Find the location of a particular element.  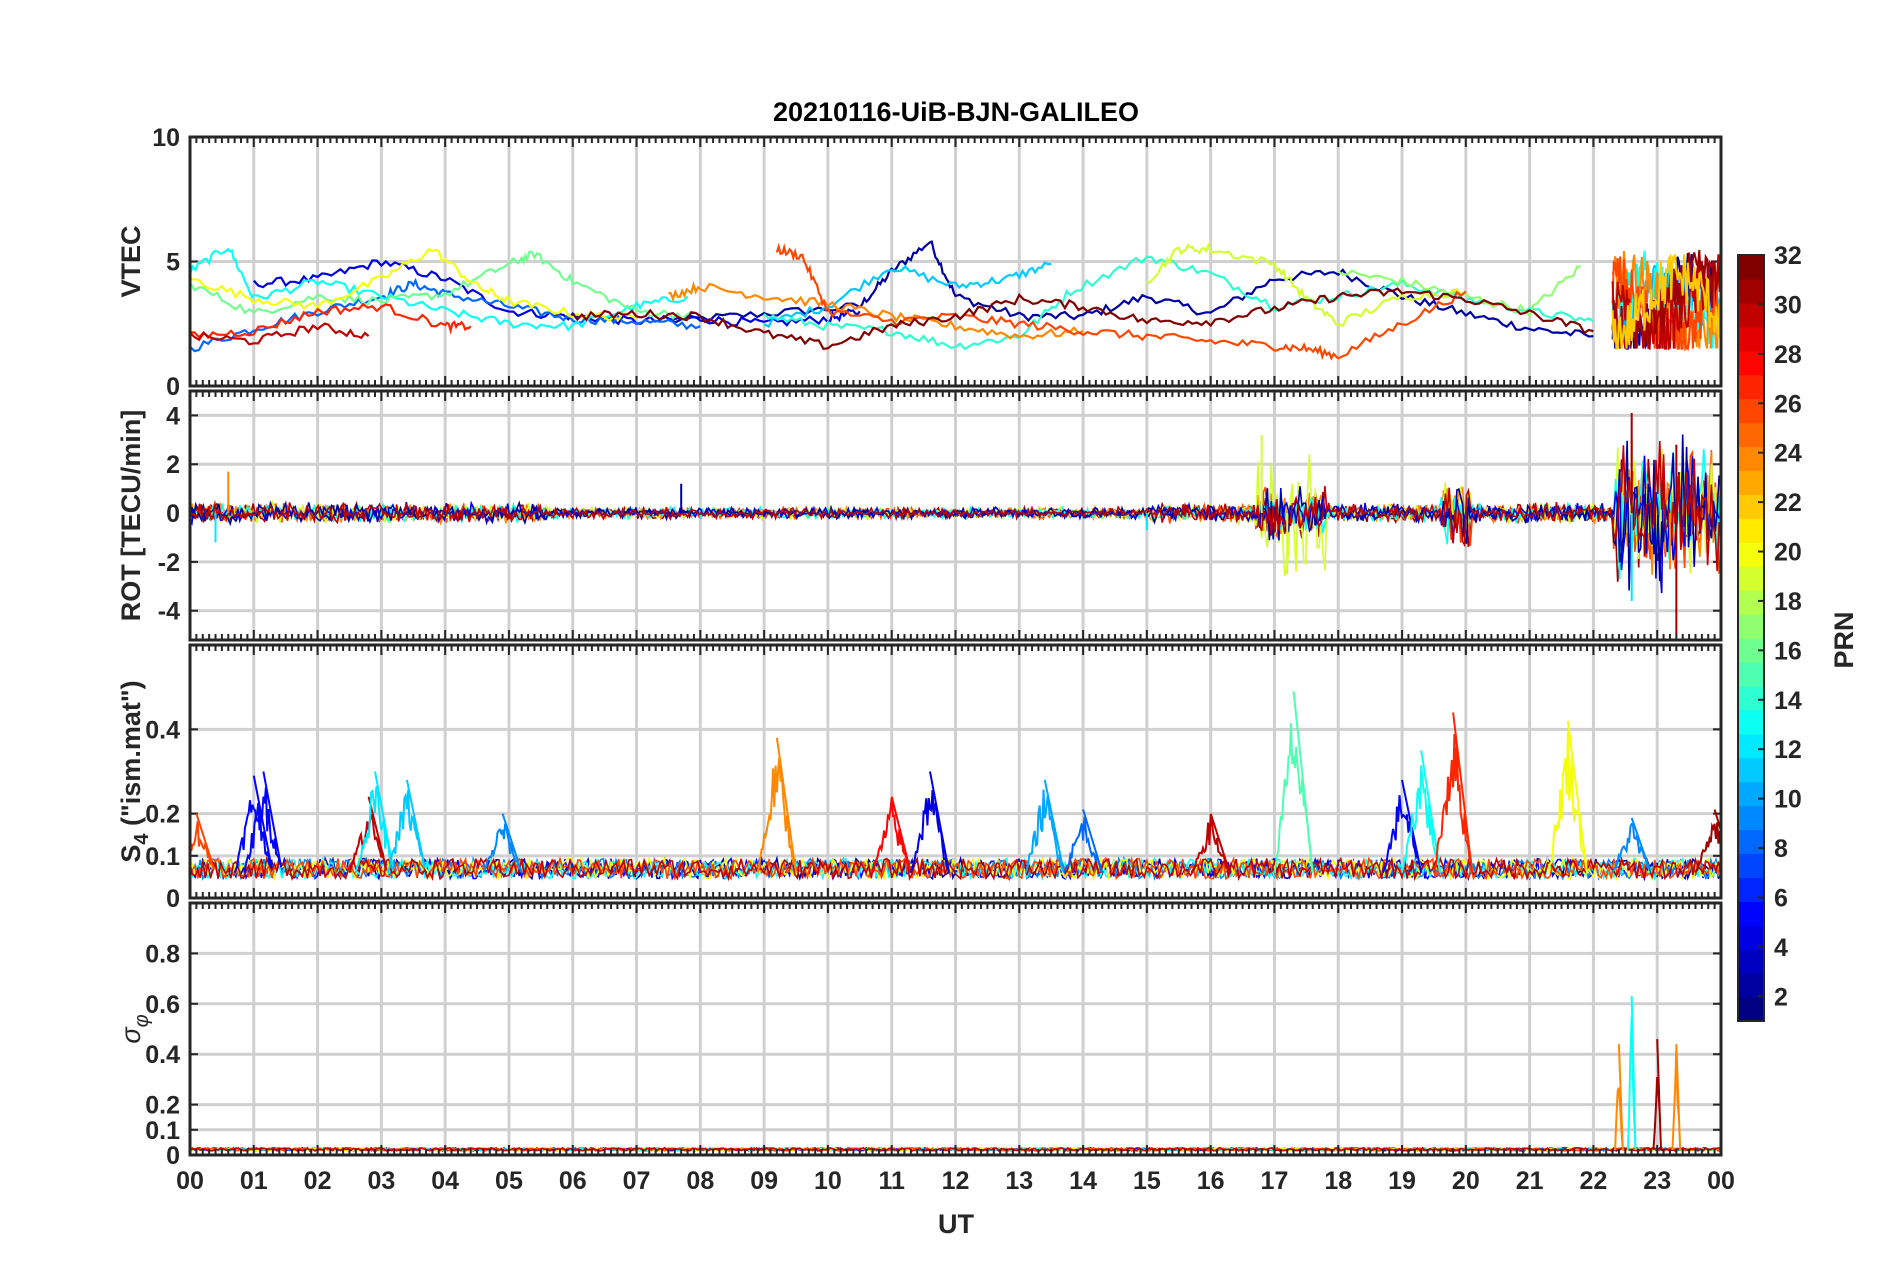

colorbar-tick-label: 14 is located at coordinates (1788, 701).